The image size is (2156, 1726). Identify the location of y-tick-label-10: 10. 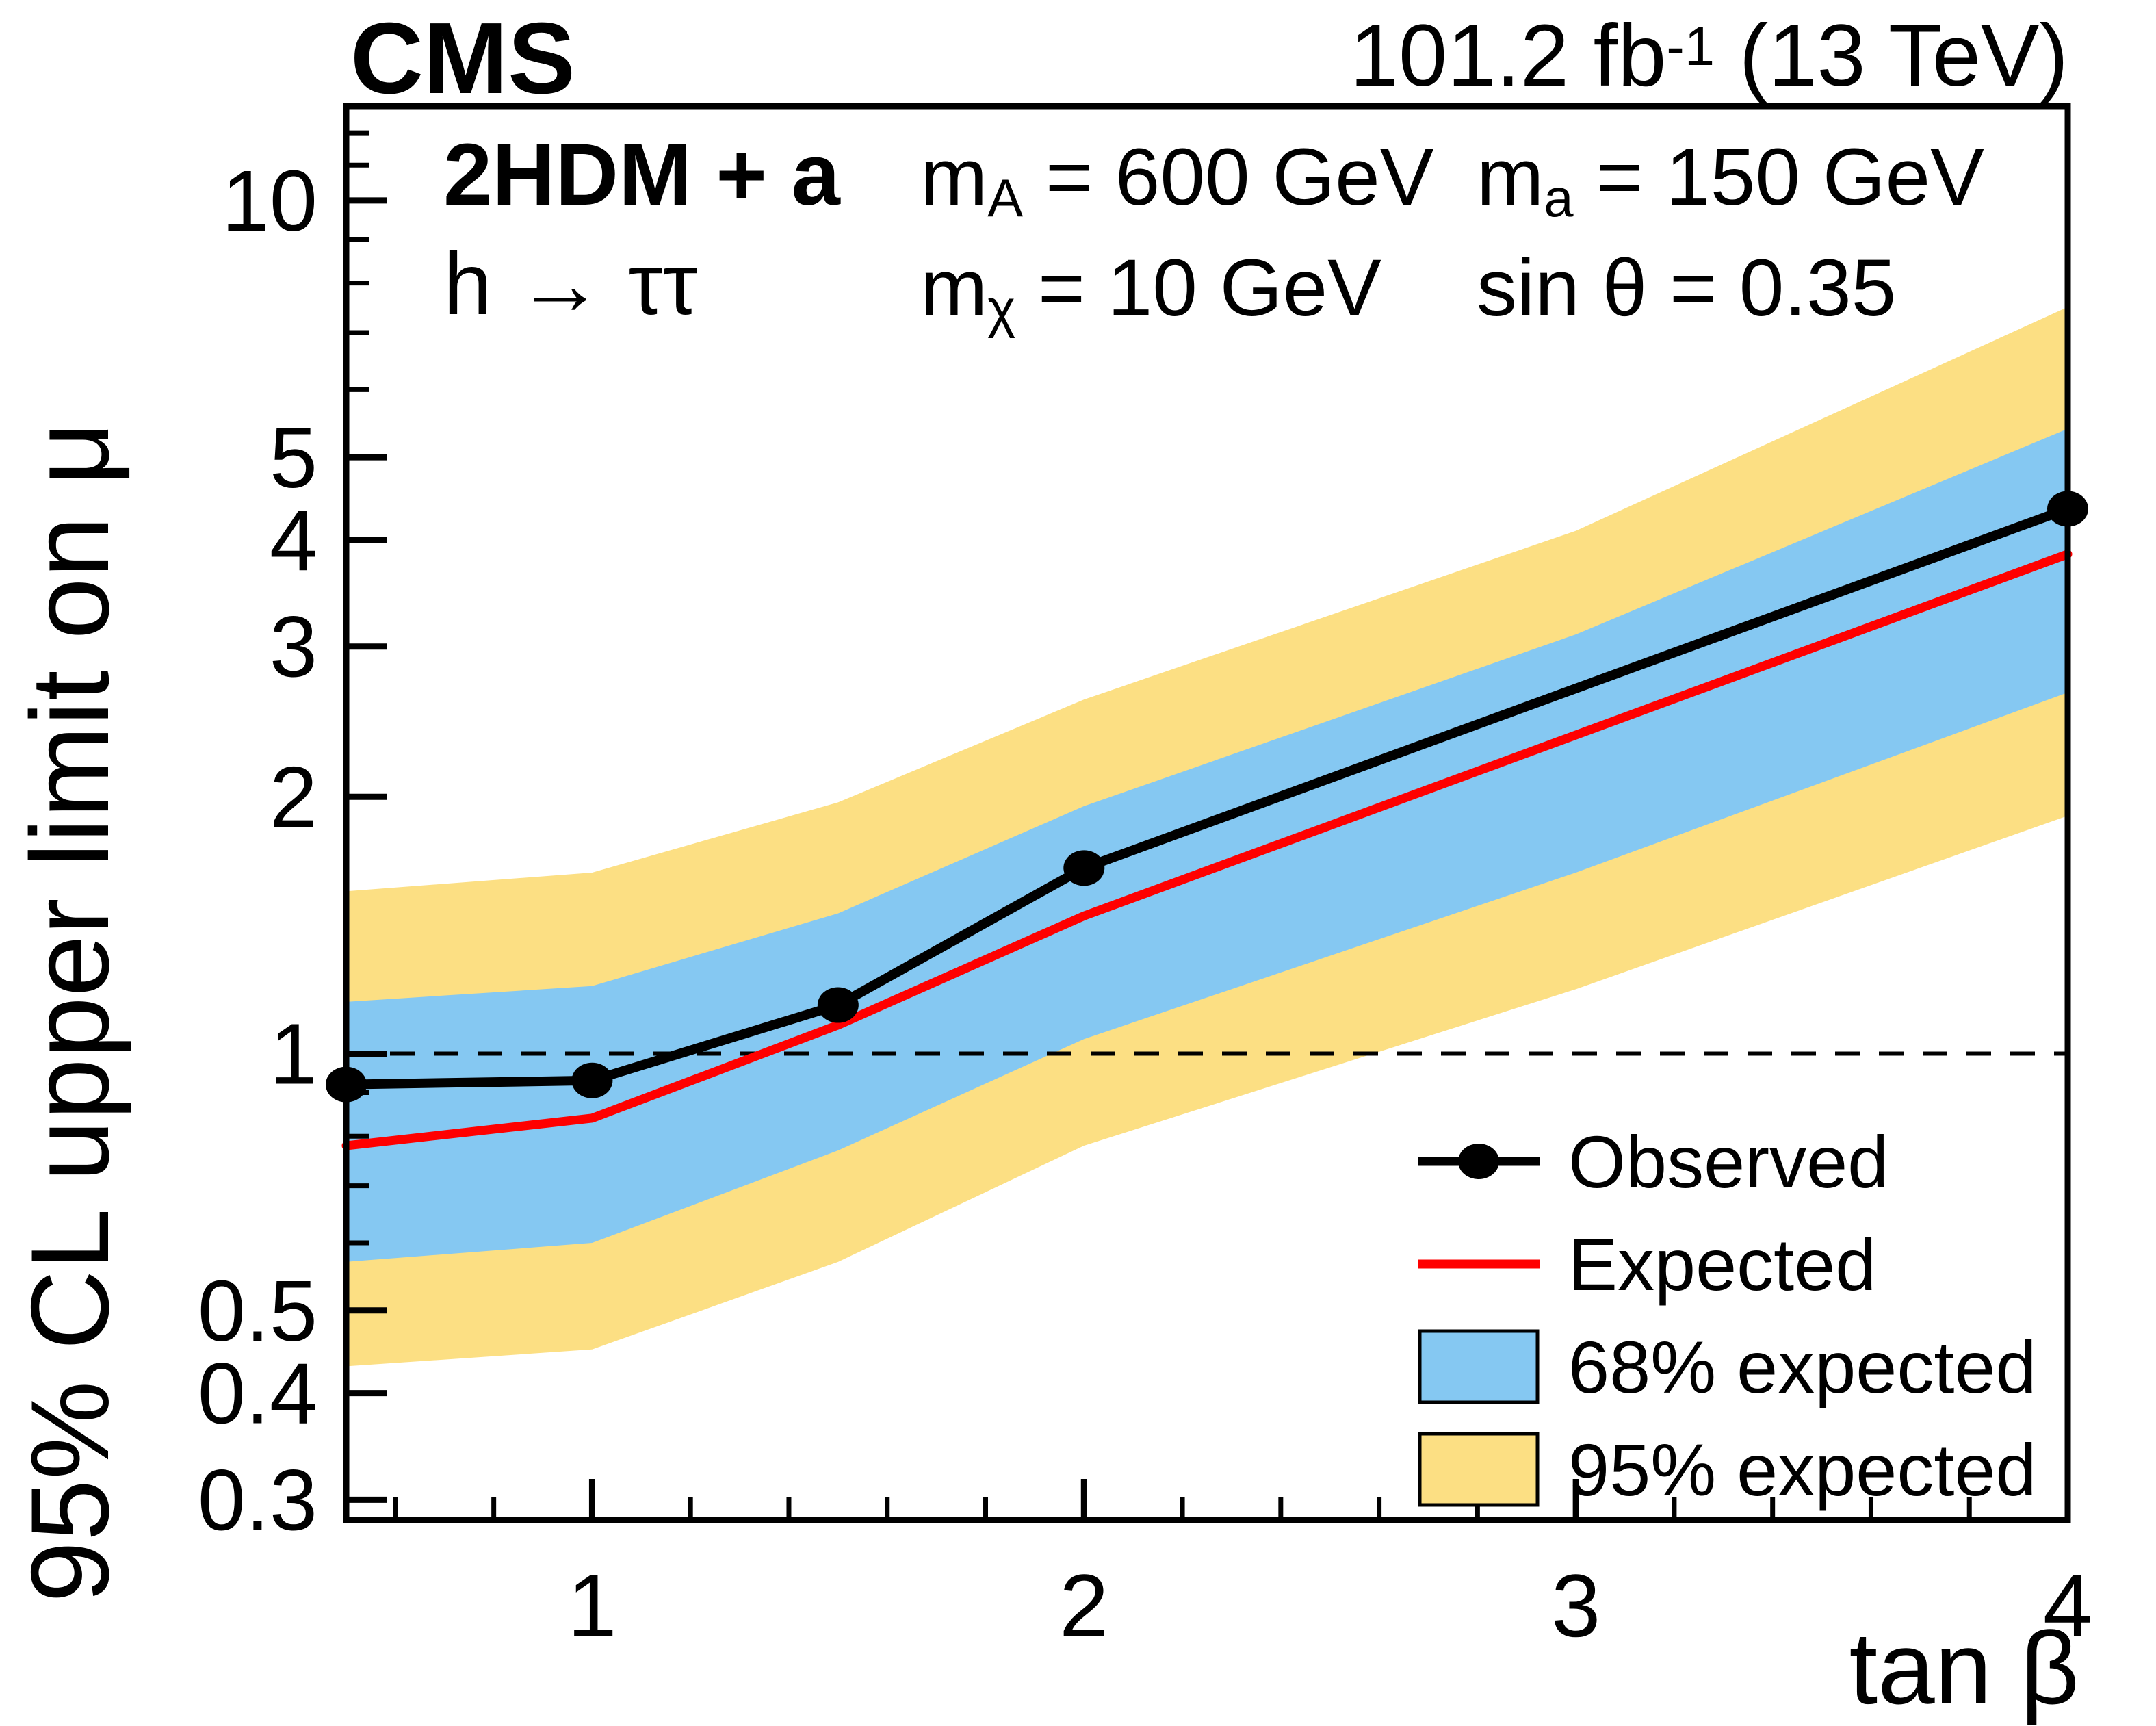
(269, 201).